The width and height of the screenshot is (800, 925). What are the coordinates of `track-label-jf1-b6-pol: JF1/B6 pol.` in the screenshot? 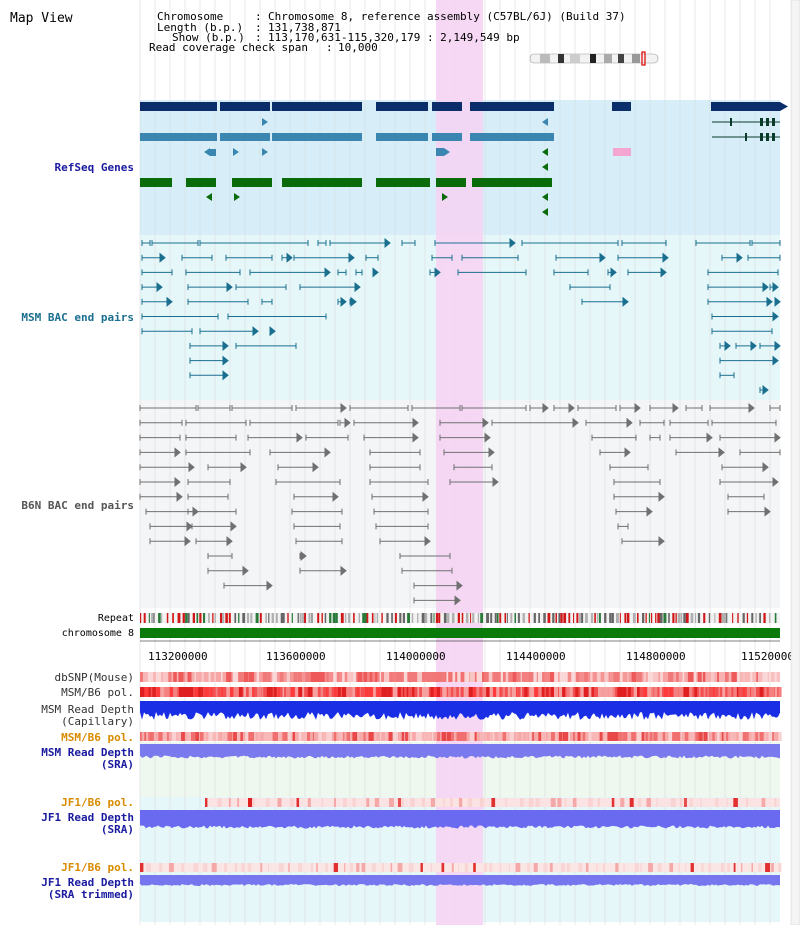 It's located at (97, 802).